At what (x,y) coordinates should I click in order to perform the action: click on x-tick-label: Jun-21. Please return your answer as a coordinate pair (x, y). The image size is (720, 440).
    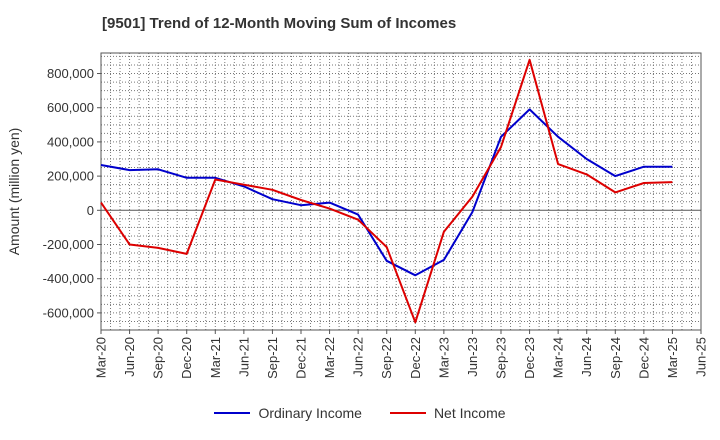
    Looking at the image, I should click on (243, 357).